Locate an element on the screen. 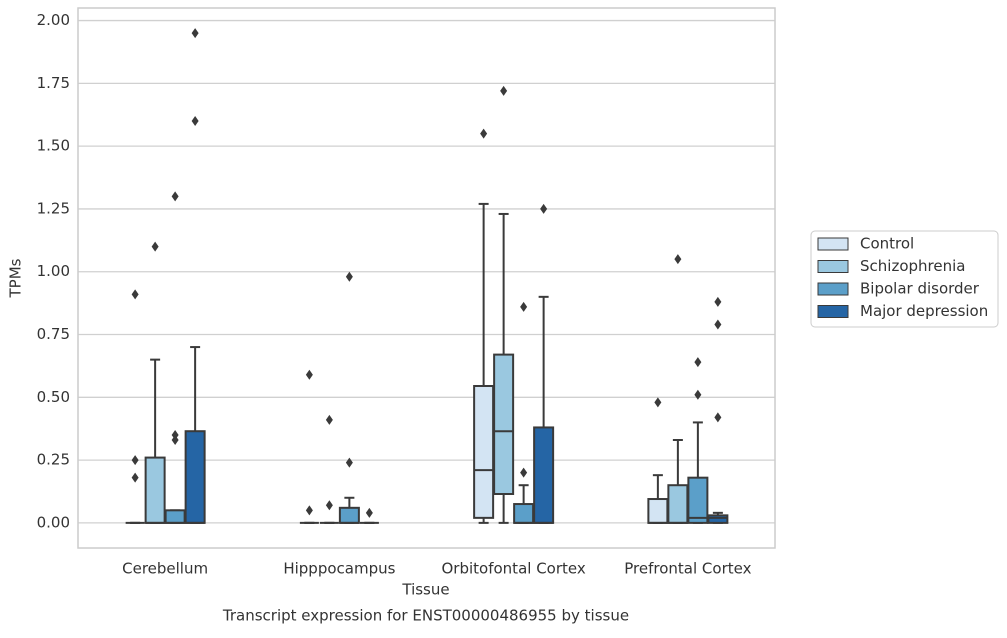  y-tick-label: 1.00 is located at coordinates (53, 271).